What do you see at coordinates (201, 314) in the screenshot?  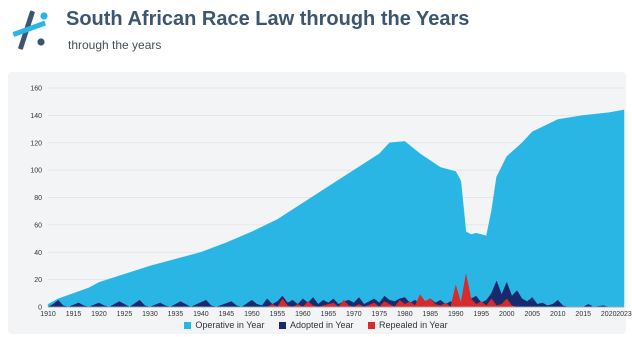 I see `x-tick-label-1940: 1940` at bounding box center [201, 314].